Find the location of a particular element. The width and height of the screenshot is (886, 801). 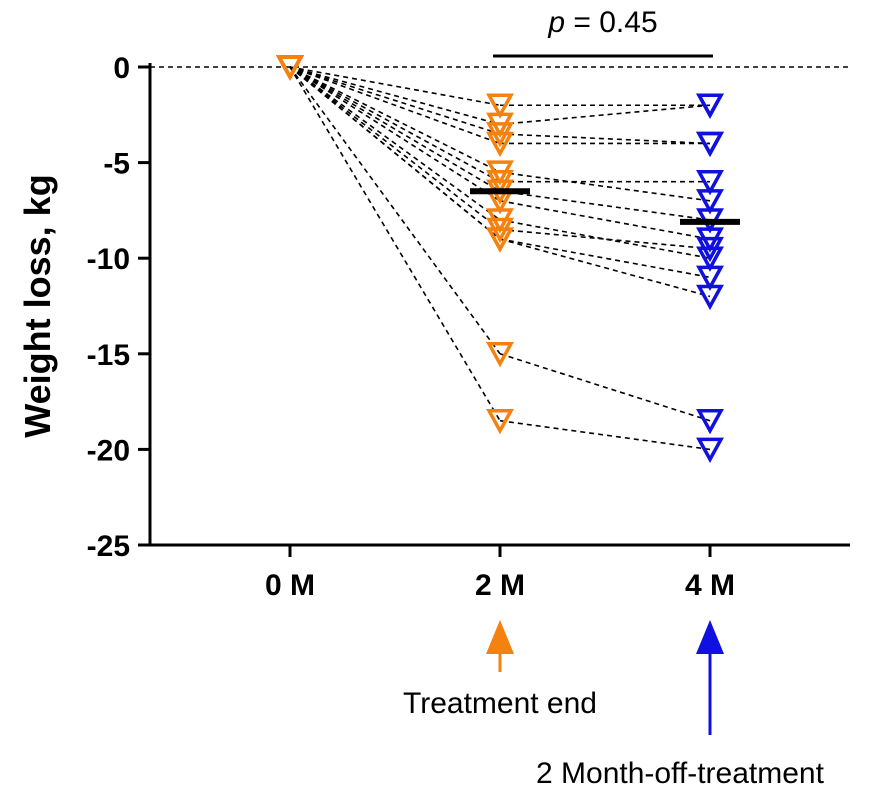

arrow-label: 2 Month-off-treatment is located at coordinates (680, 773).